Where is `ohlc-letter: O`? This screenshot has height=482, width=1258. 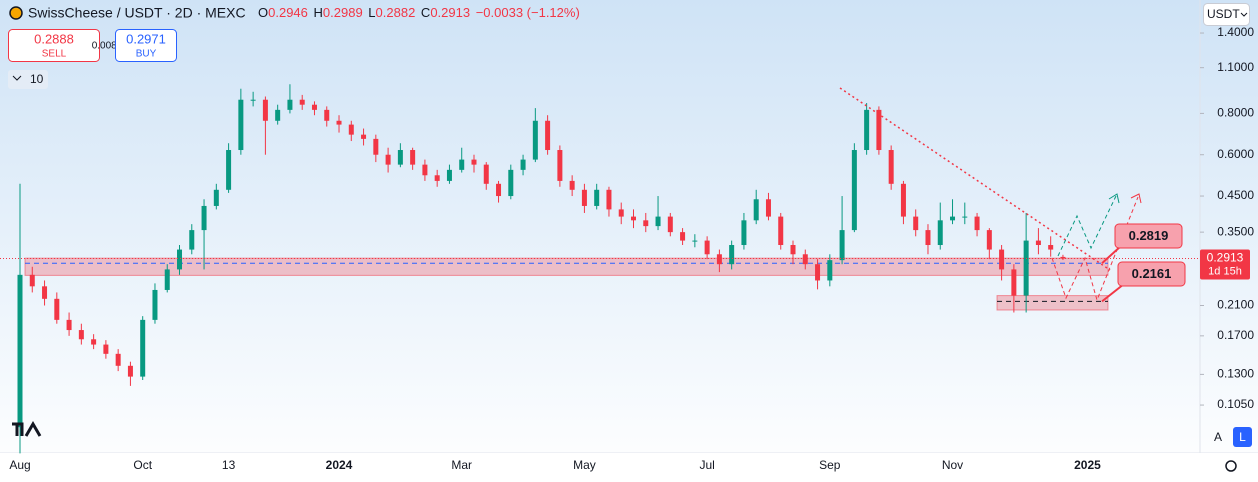 ohlc-letter: O is located at coordinates (263, 12).